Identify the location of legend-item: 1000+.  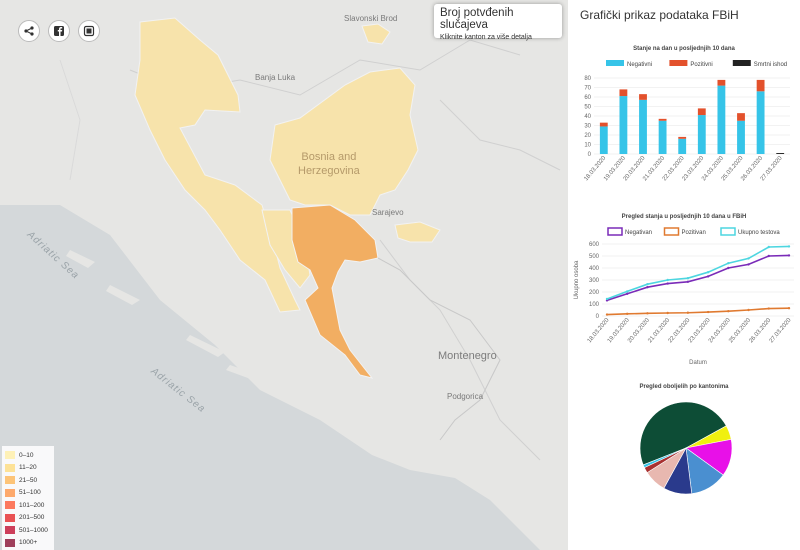
(28, 543).